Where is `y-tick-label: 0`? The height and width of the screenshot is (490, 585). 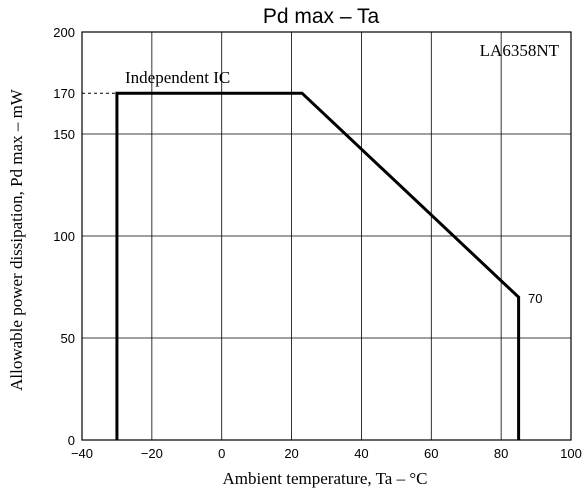
y-tick-label: 0 is located at coordinates (71, 440).